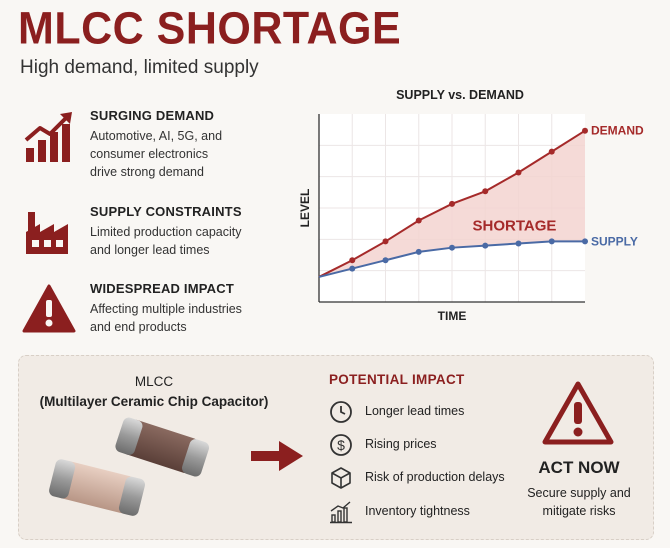  What do you see at coordinates (515, 225) in the screenshot?
I see `shortage-annotation: SHORTAGE` at bounding box center [515, 225].